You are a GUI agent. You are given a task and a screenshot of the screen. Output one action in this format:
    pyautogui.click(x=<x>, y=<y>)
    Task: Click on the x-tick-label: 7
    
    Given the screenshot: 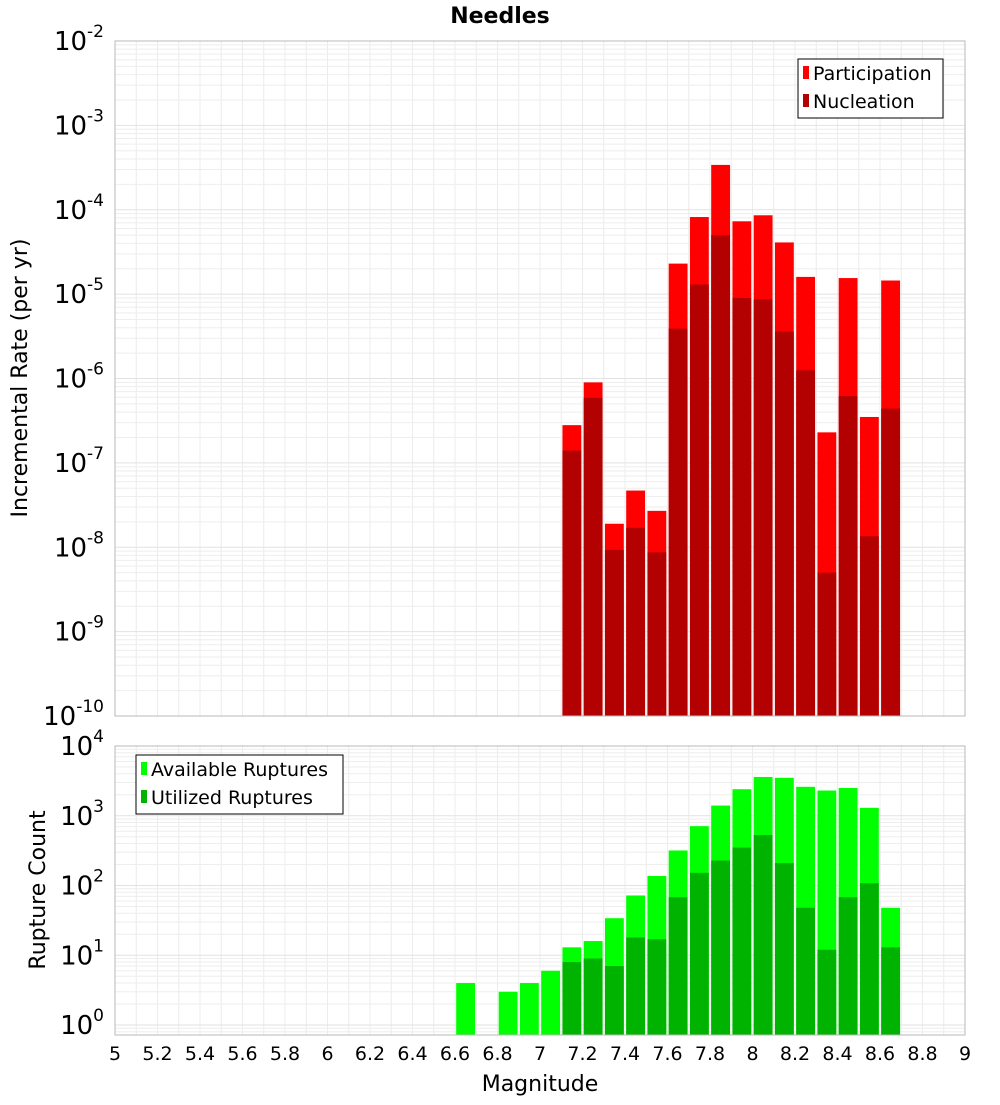 What is the action you would take?
    pyautogui.click(x=540, y=1054)
    